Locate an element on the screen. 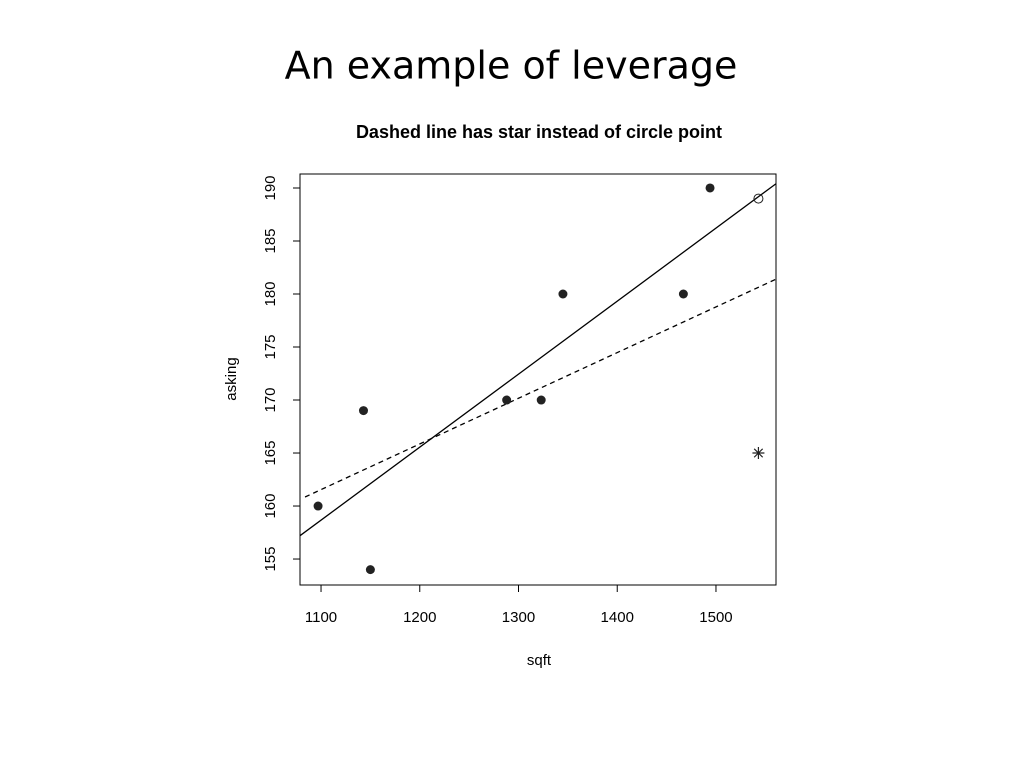 The width and height of the screenshot is (1024, 768). y-tick-label: 190 is located at coordinates (270, 187).